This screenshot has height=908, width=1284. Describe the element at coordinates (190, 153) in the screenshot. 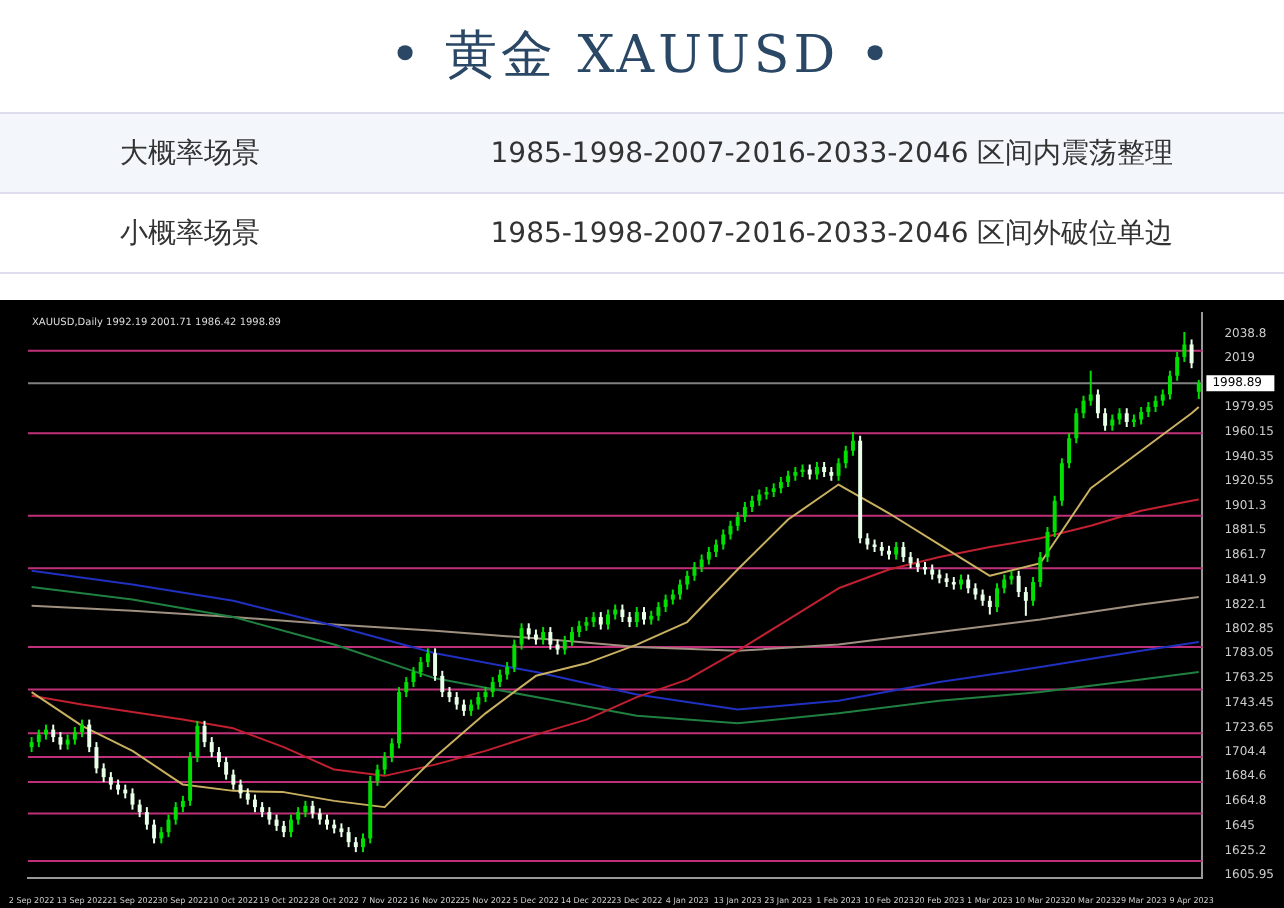

I see `text: 大概率场景` at that location.